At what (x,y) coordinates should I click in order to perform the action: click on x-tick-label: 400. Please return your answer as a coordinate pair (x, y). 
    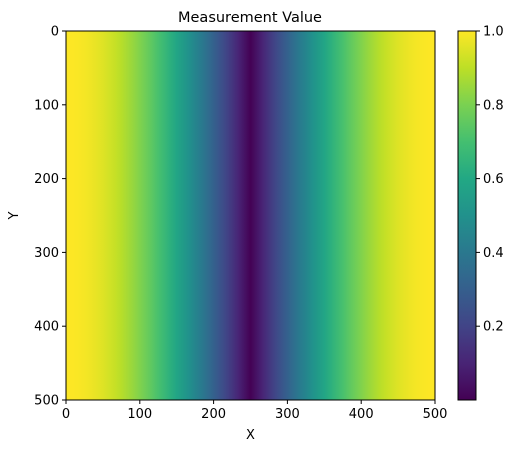
    Looking at the image, I should click on (361, 414).